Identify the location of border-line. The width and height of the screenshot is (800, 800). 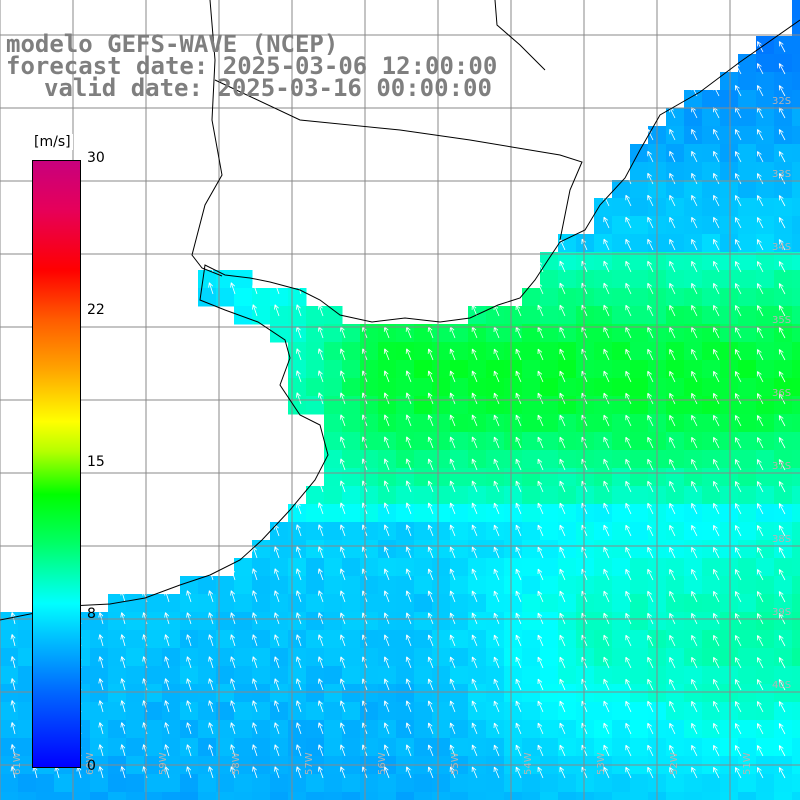
(398, 160).